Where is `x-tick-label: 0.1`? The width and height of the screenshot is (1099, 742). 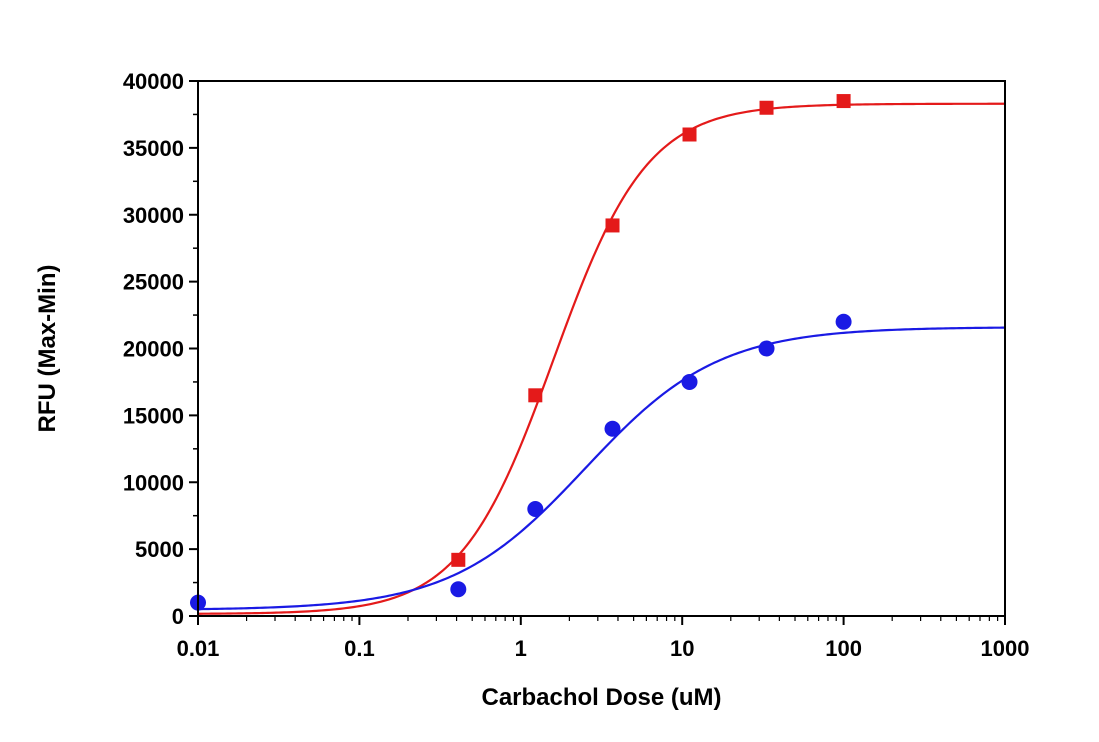
x-tick-label: 0.1 is located at coordinates (359, 648).